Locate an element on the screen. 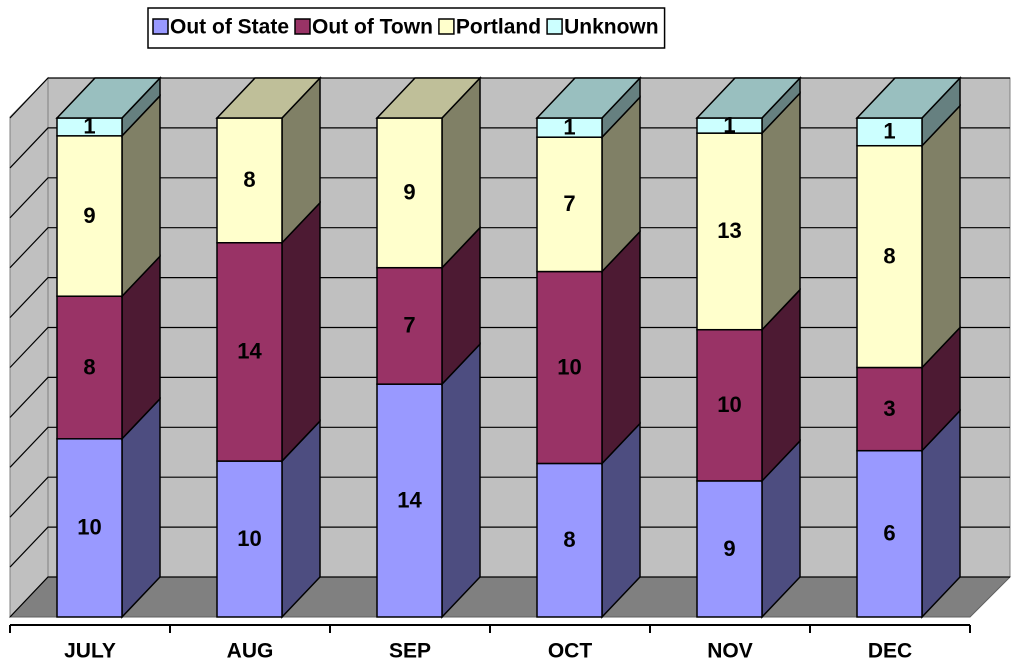 The image size is (1015, 667). data-label: 13 is located at coordinates (729, 230).